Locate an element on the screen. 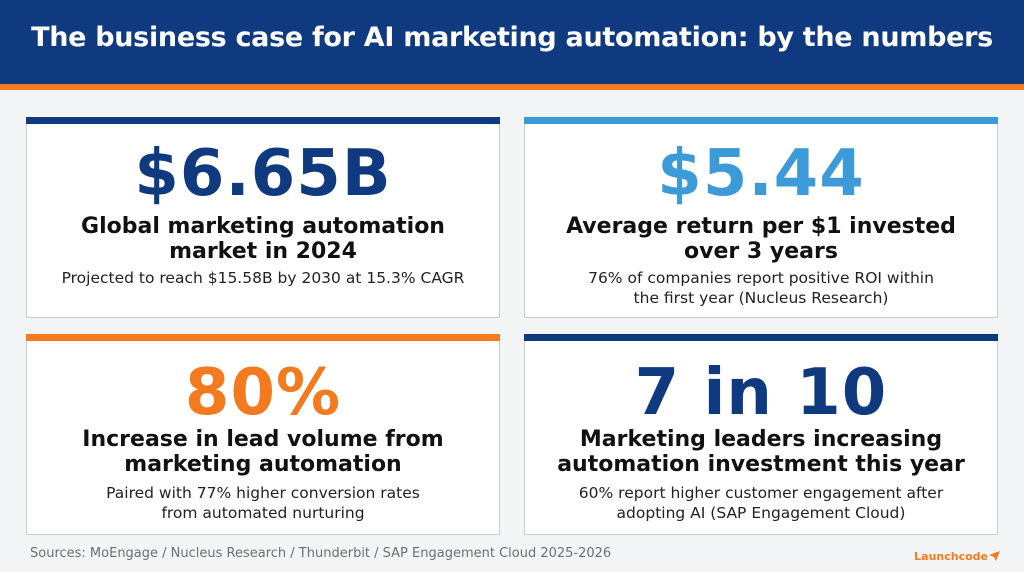 This screenshot has width=1024, height=572. stat-label-line: automation investment this year is located at coordinates (761, 464).